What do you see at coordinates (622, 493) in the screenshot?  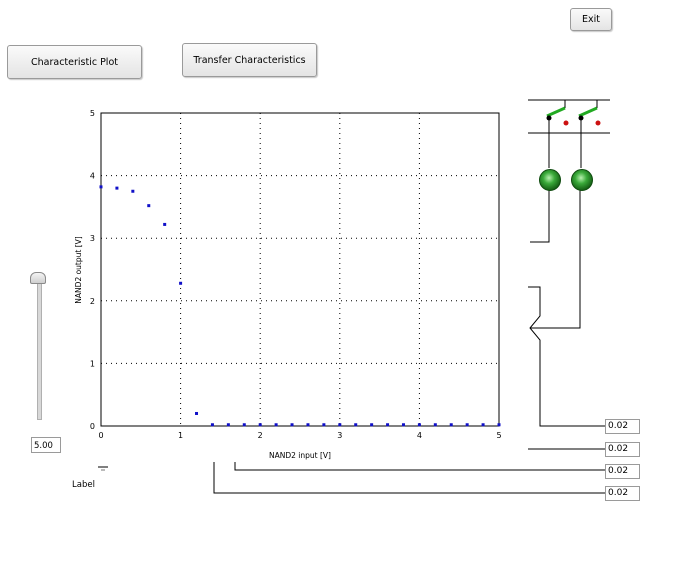 I see `readout-field-4: 0.02` at bounding box center [622, 493].